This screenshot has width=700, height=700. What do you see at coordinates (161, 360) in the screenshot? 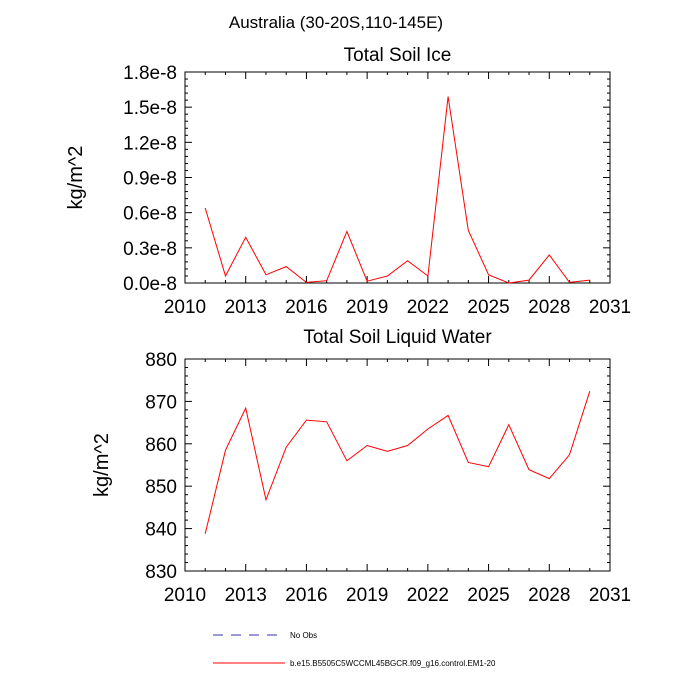
I see `y-tick-label: 880` at bounding box center [161, 360].